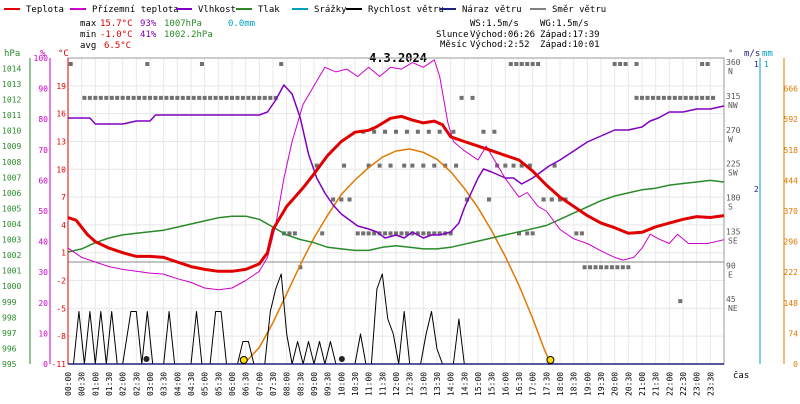 This screenshot has width=800, height=404. What do you see at coordinates (11, 177) in the screenshot?
I see `hpa-tick-label: 1007` at bounding box center [11, 177].